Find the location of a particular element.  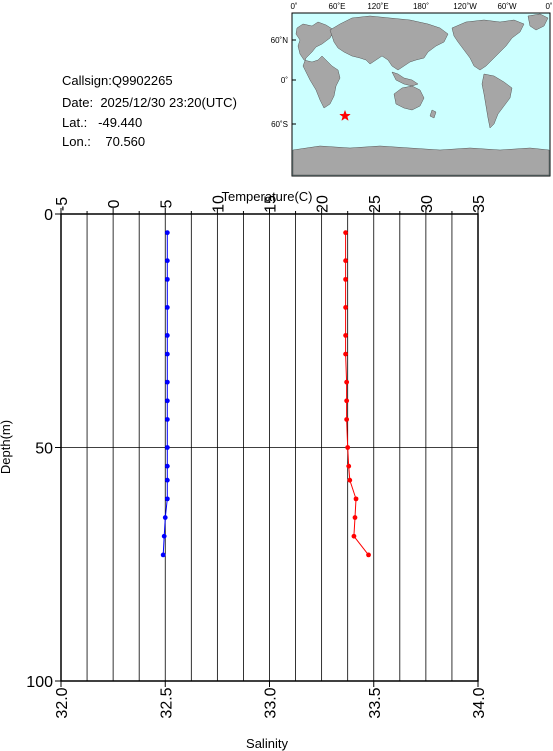

land-new-zealand is located at coordinates (433, 114).